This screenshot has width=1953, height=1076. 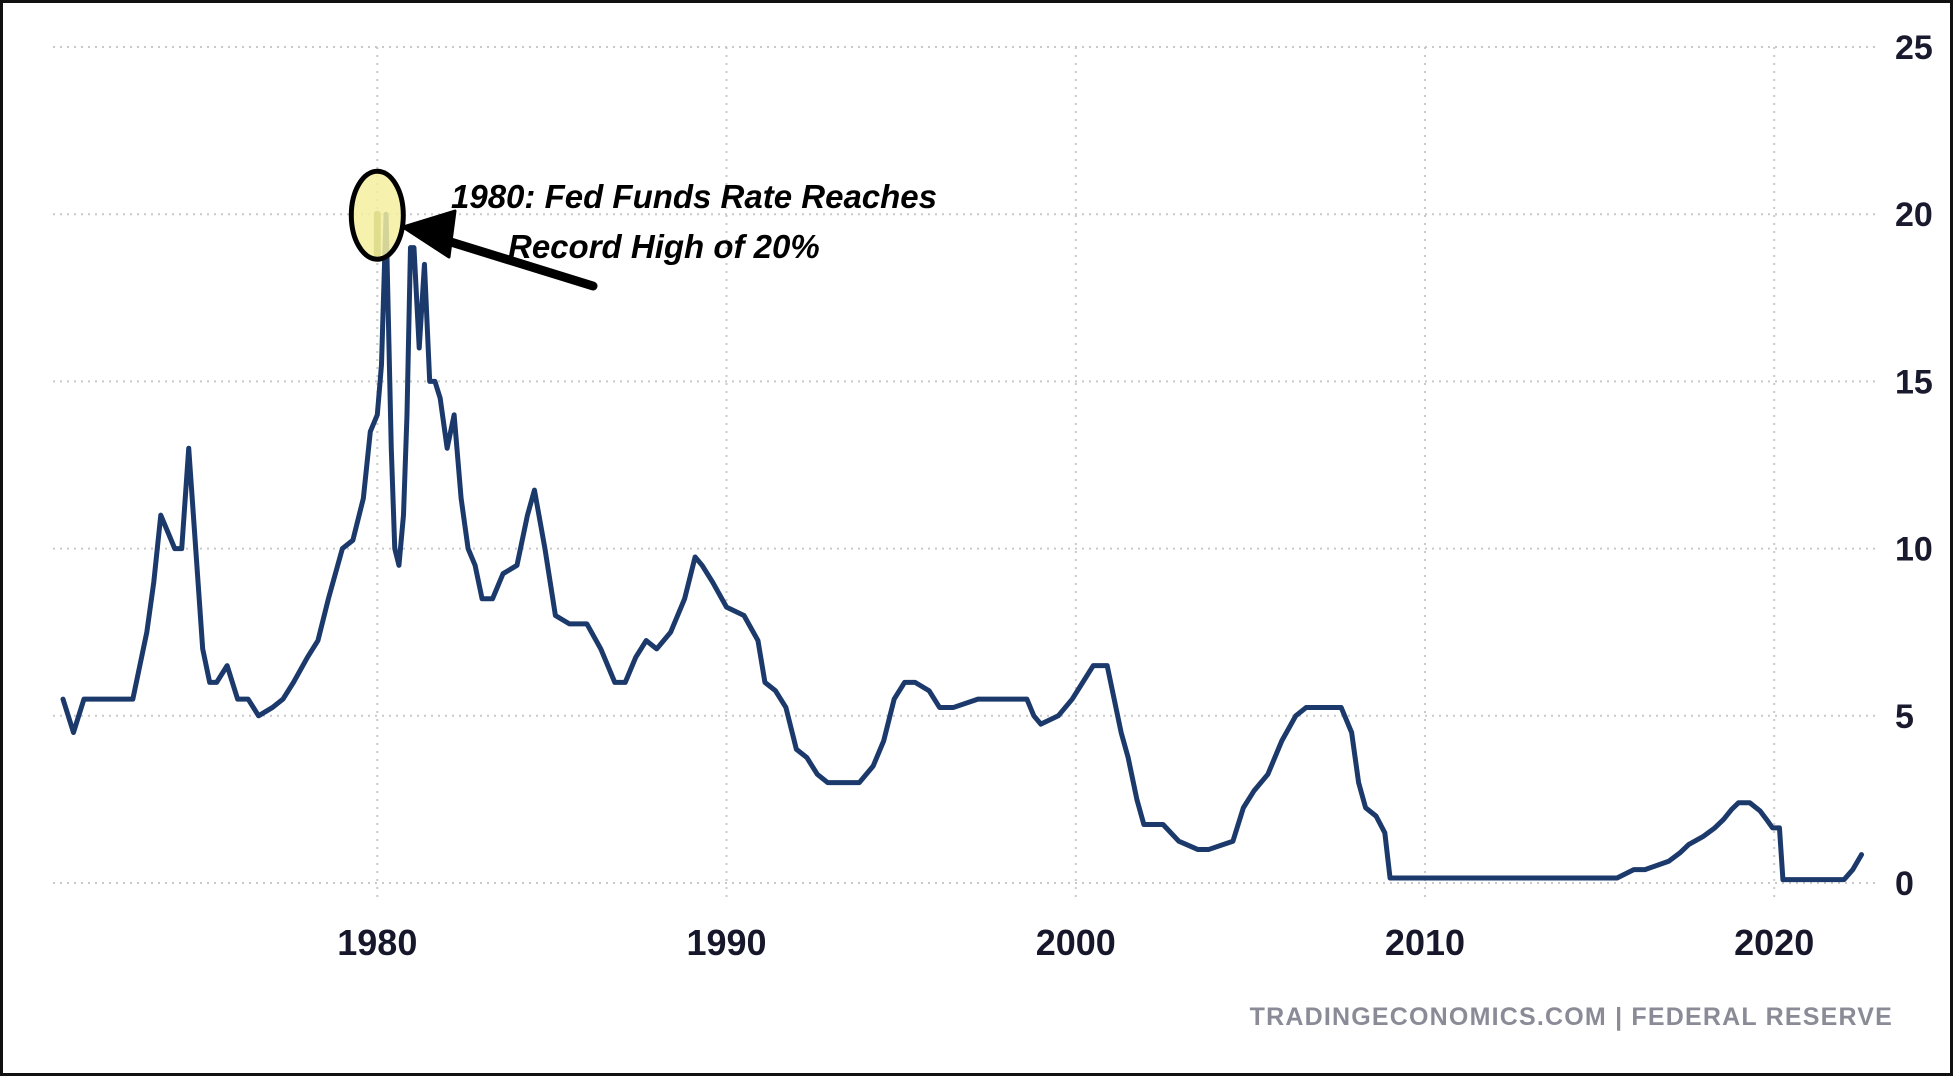 I want to click on y-tick-0: 0, so click(x=1904, y=884).